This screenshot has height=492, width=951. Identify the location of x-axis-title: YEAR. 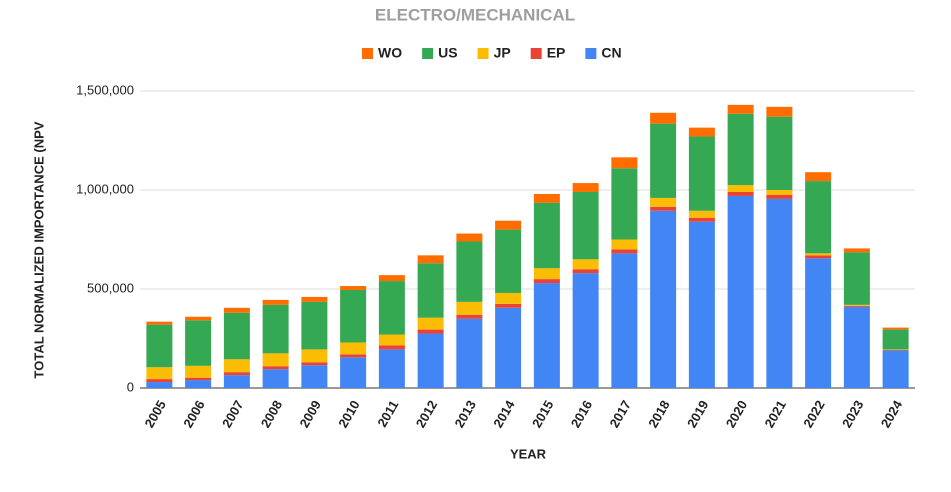
(528, 453).